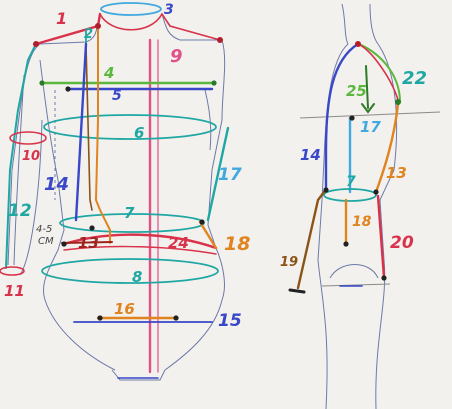 Image resolution: width=452 pixels, height=409 pixels. Describe the element at coordinates (56, 184) in the screenshot. I see `label-14: 14` at that location.